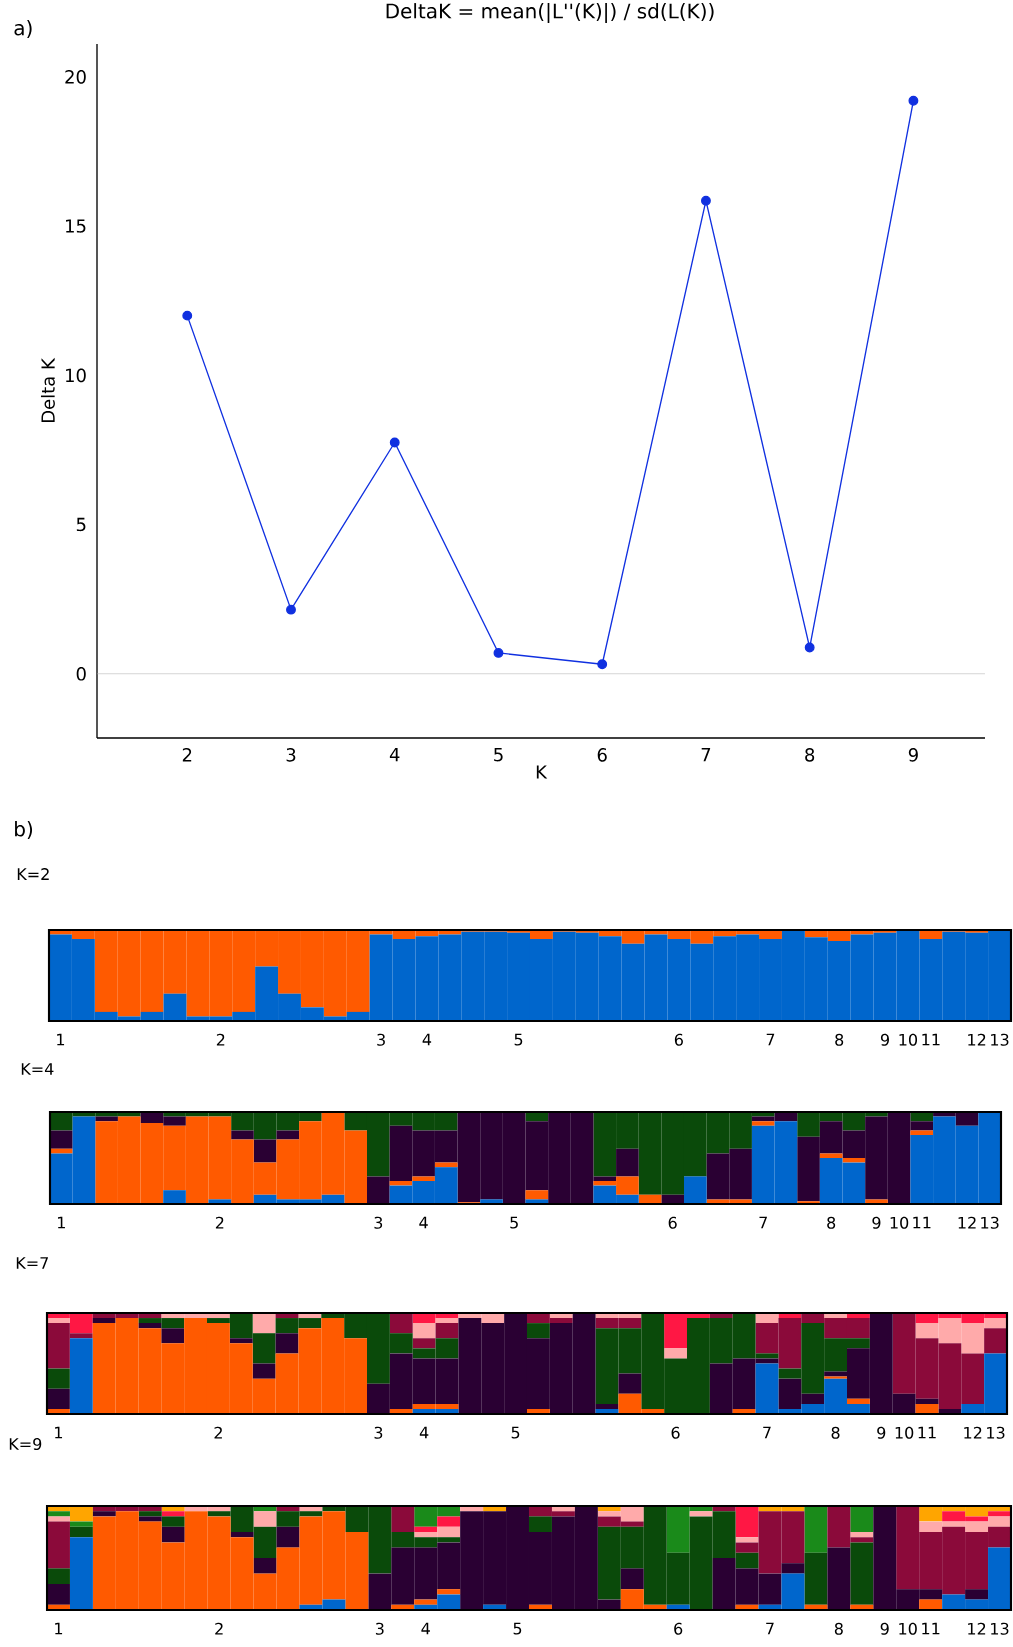 This screenshot has height=1647, width=1013. Describe the element at coordinates (33, 874) in the screenshot. I see `chart-title: K=2` at that location.